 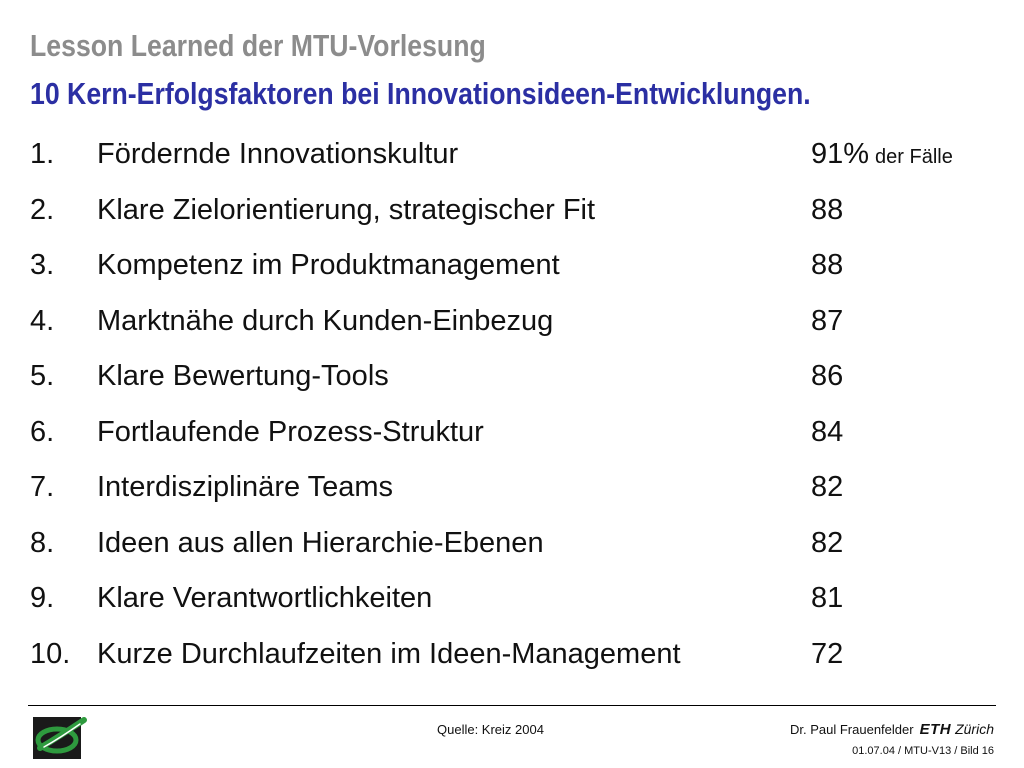 What do you see at coordinates (42, 598) in the screenshot?
I see `item-number: 9.` at bounding box center [42, 598].